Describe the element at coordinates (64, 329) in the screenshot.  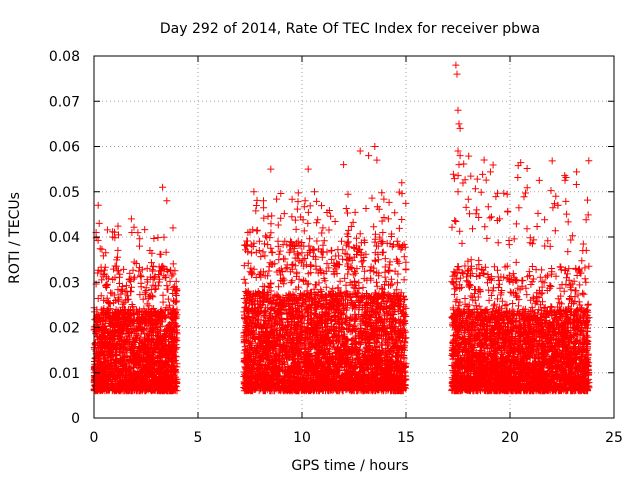
I see `y-tick-label: 0.02` at that location.